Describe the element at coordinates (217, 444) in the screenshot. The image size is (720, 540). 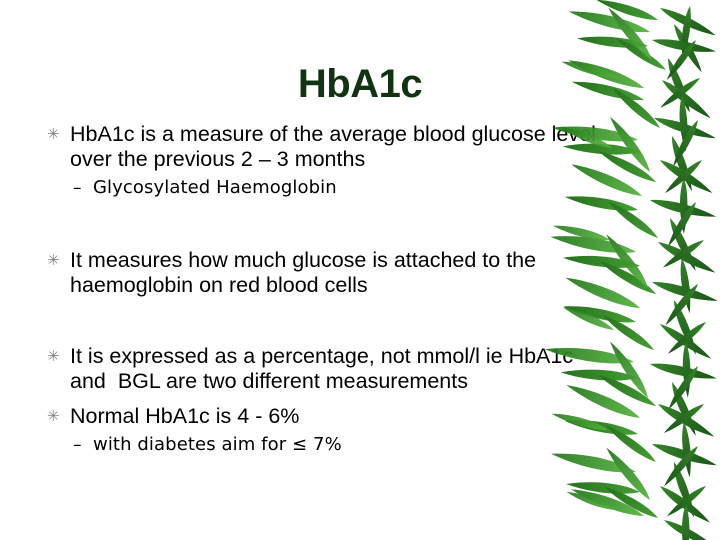
I see `sub-bullet-text-4-1: with diabetes aim for ≤ 7%` at that location.